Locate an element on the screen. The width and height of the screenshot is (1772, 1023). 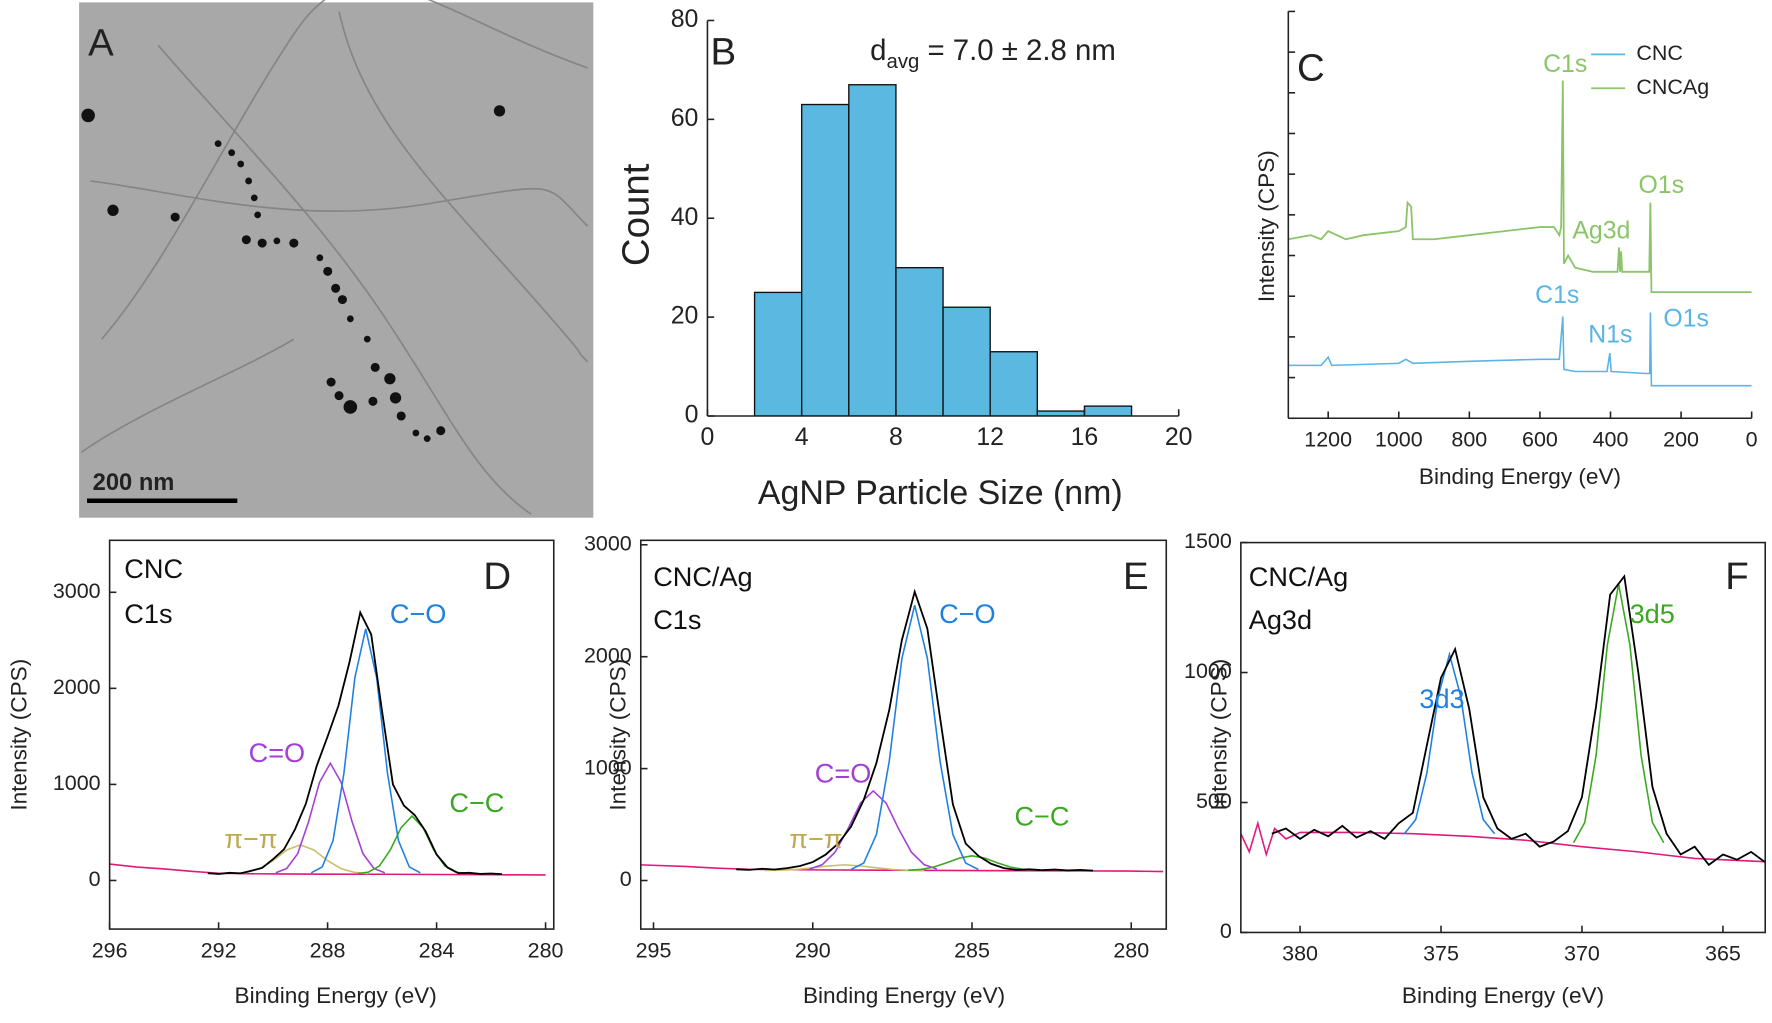
legend-label: CNC is located at coordinates (1659, 53).